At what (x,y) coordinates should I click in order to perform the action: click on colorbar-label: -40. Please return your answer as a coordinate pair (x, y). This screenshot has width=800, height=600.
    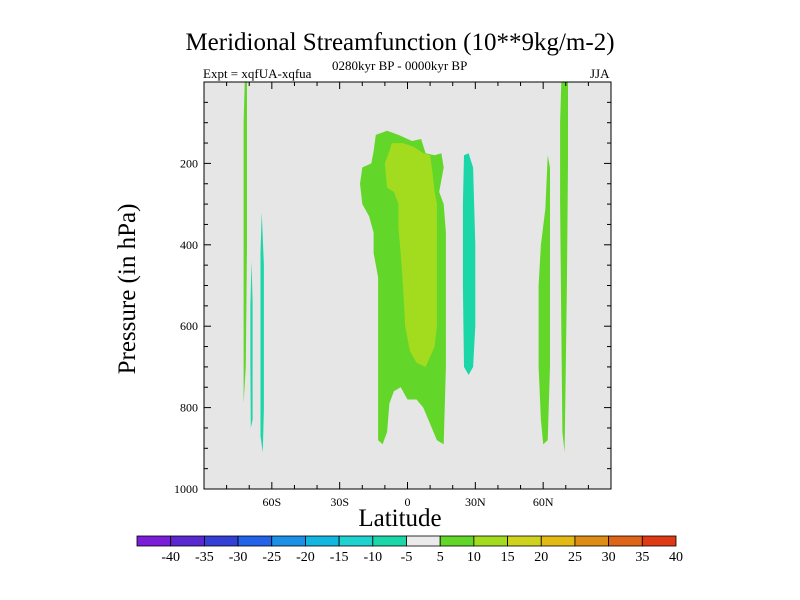
    Looking at the image, I should click on (170, 557).